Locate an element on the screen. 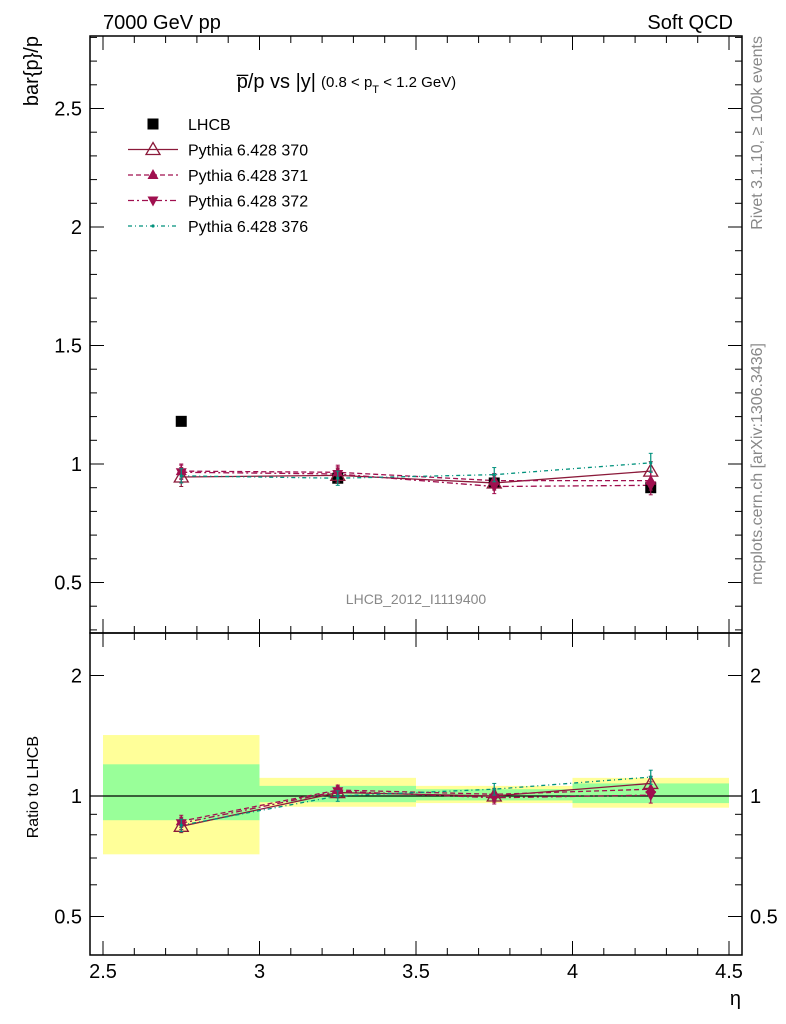 Image resolution: width=786 pixels, height=1024 pixels. x-tick-label: 3 is located at coordinates (259, 972).